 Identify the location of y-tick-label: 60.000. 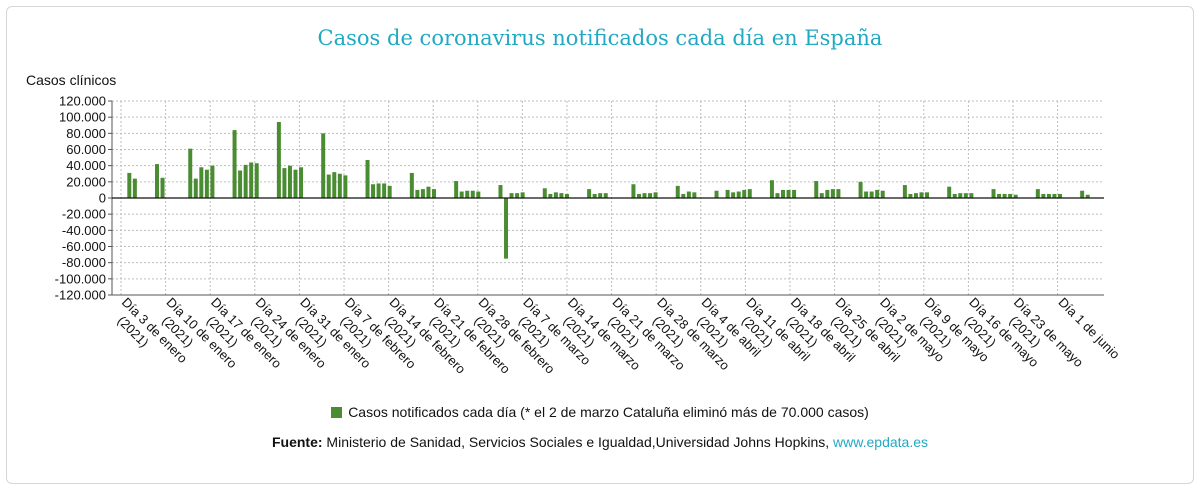
(86, 149).